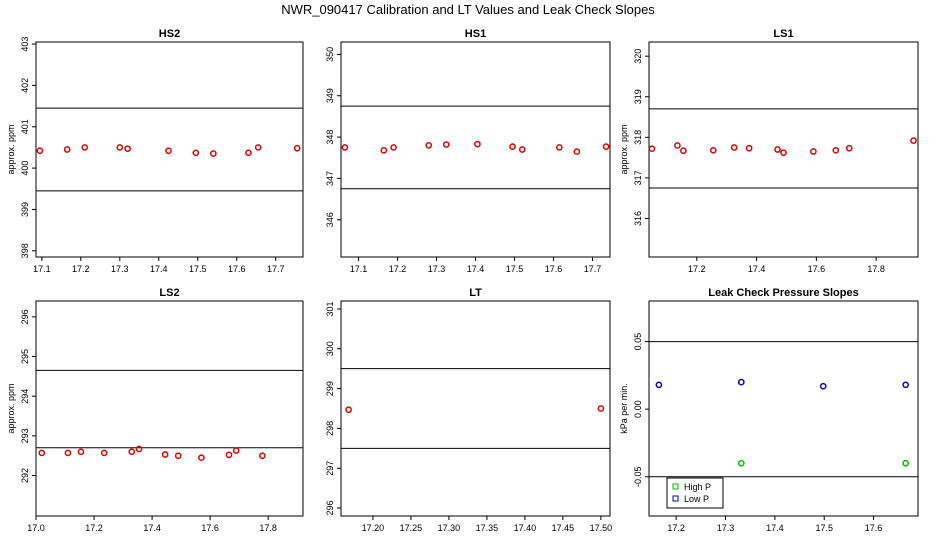 The height and width of the screenshot is (540, 936). I want to click on x-tick-label: 17.45, so click(563, 528).